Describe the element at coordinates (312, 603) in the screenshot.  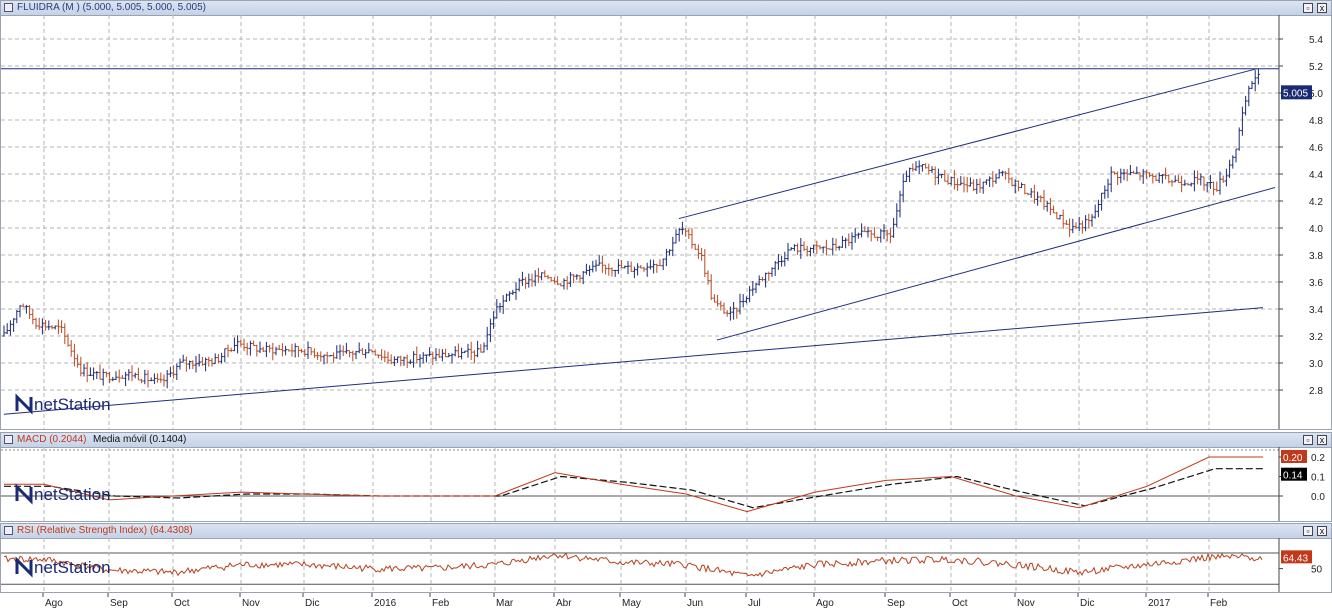
I see `time-tick-label: Dic` at that location.